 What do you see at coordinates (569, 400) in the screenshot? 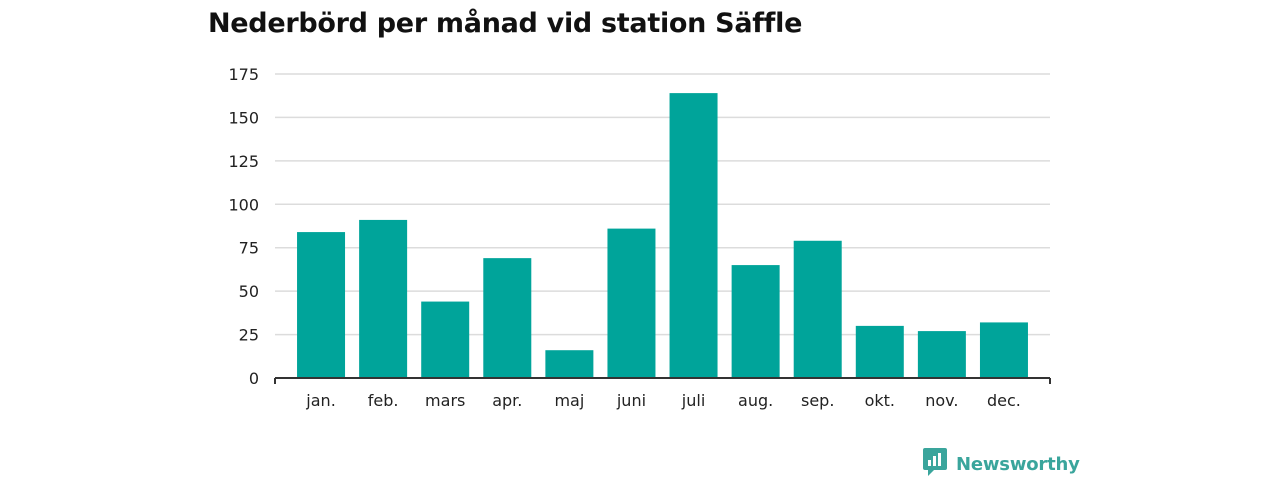
I see `x-tick-label: maj` at bounding box center [569, 400].